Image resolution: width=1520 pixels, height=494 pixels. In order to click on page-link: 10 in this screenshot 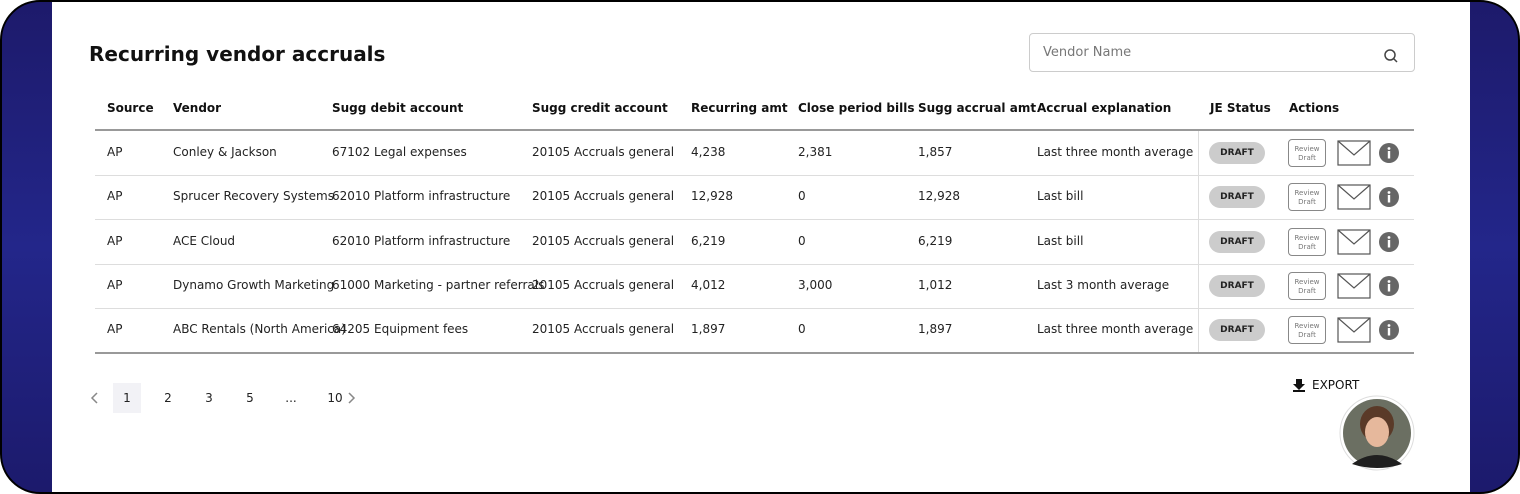, I will do `click(335, 398)`.